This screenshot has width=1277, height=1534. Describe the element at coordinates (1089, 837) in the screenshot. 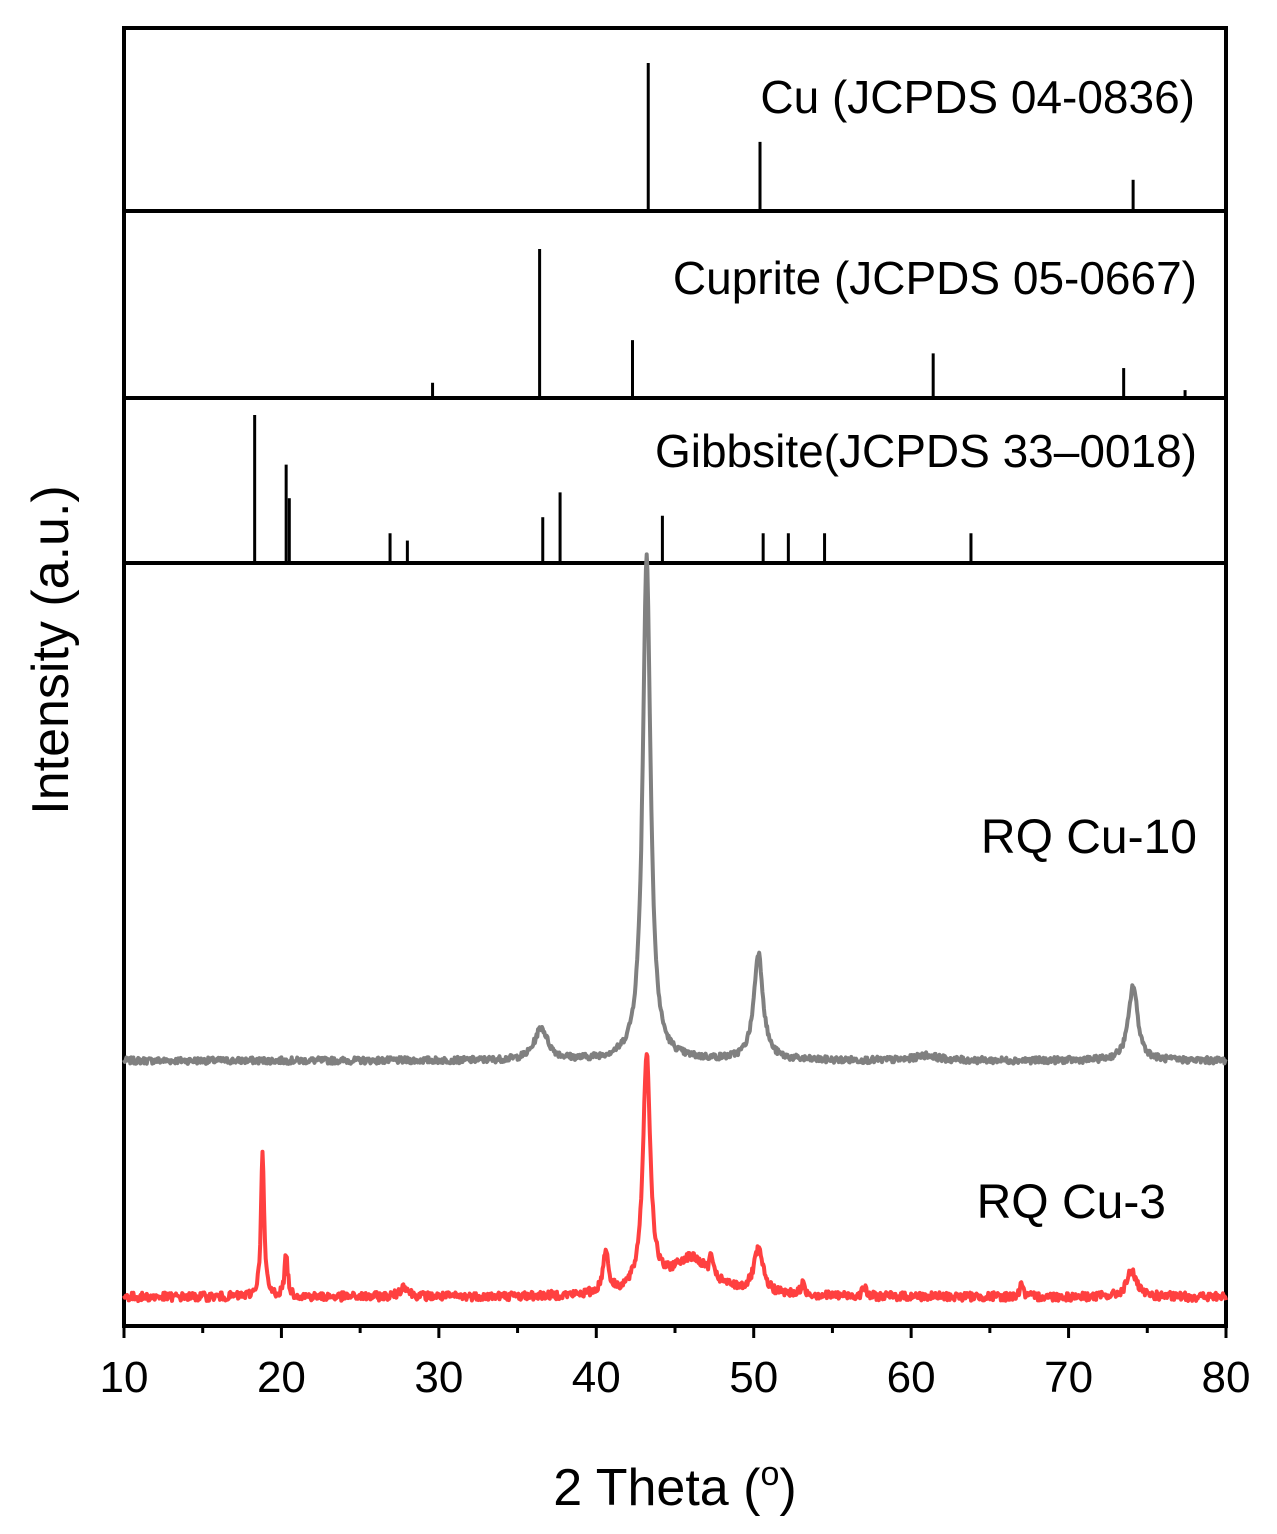

I see `series-label-rq-cu-10: RQ Cu-10` at that location.